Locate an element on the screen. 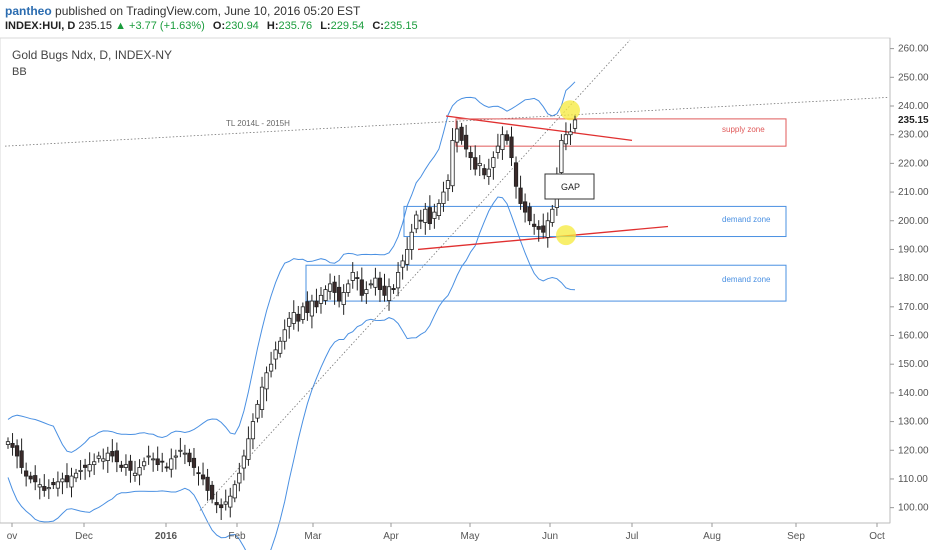 The image size is (932, 550). author-link: pantheo is located at coordinates (28, 11).